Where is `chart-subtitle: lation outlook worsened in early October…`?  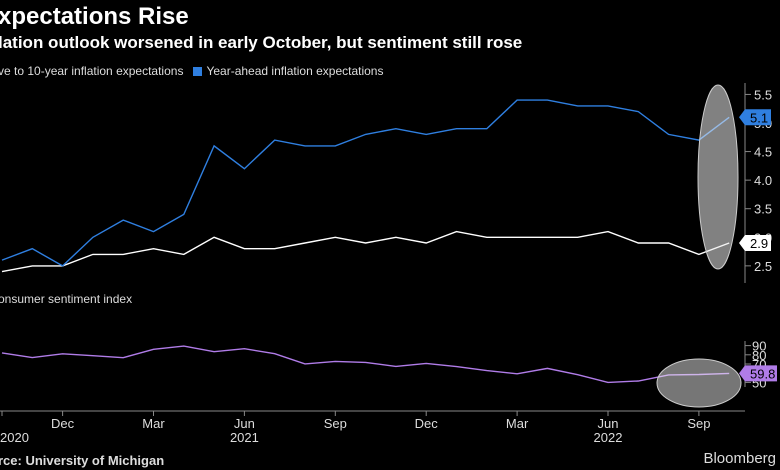
chart-subtitle: lation outlook worsened in early October… is located at coordinates (261, 42).